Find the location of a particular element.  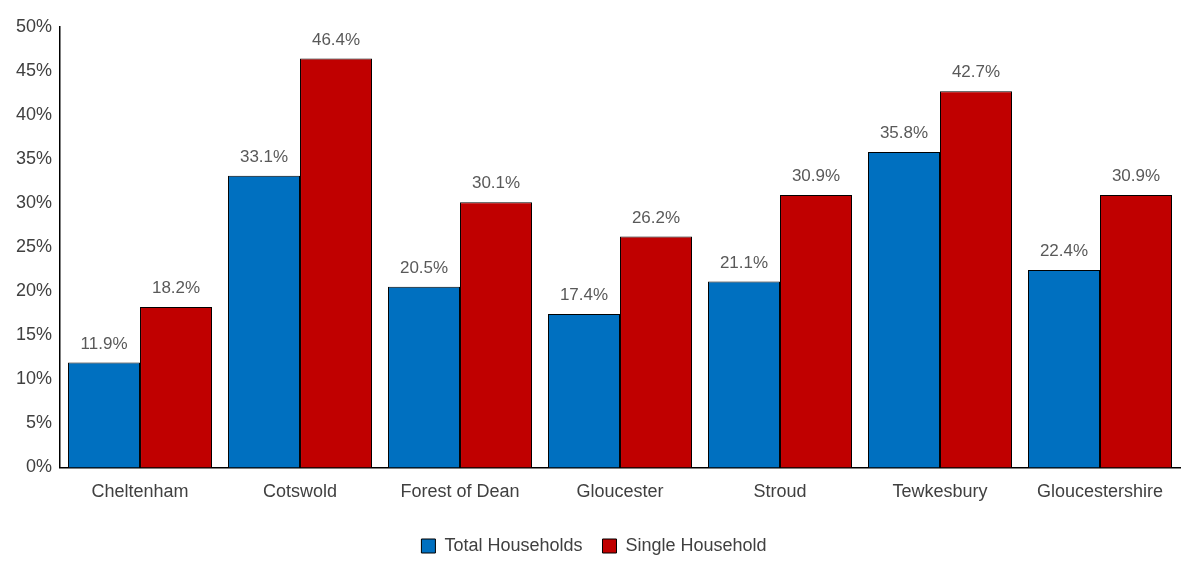

data-label: 20.5% is located at coordinates (424, 267).